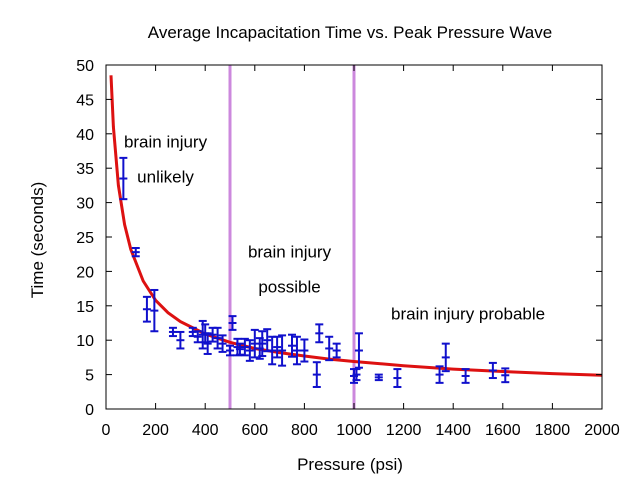  I want to click on y-tick-label: 40, so click(85, 135).